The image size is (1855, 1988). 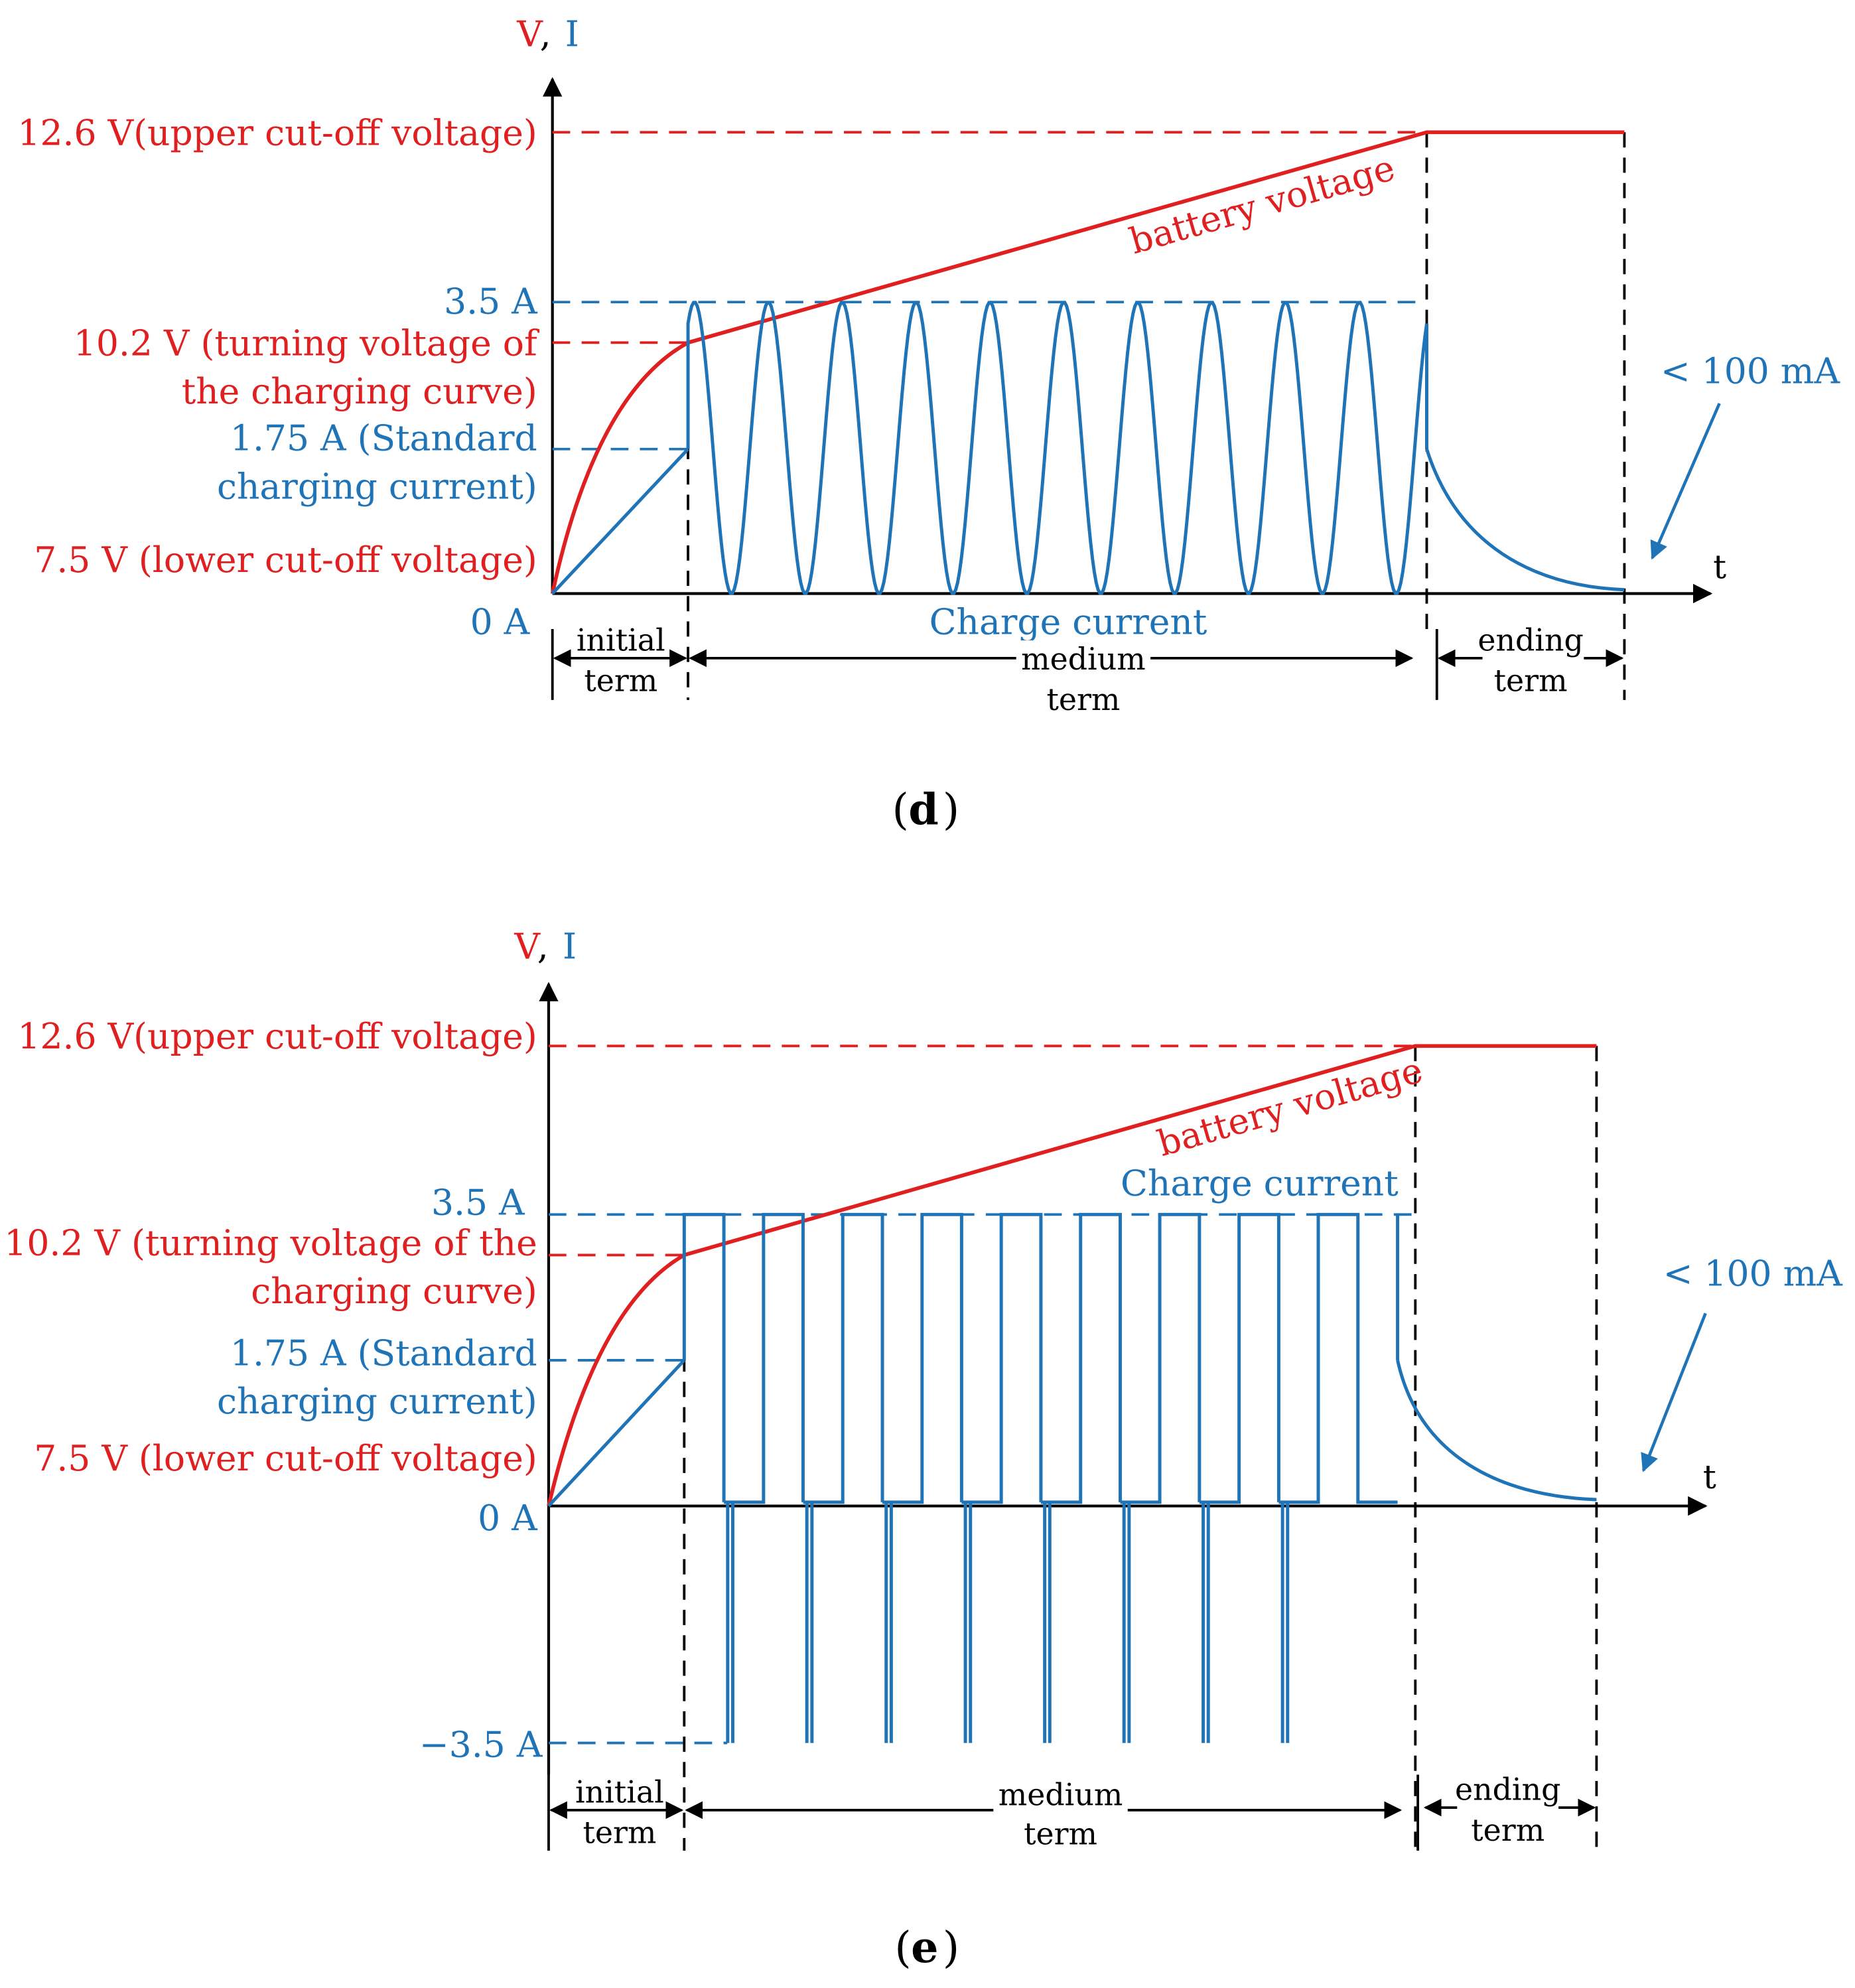 What do you see at coordinates (923, 809) in the screenshot?
I see `caption-d-letter: d` at bounding box center [923, 809].